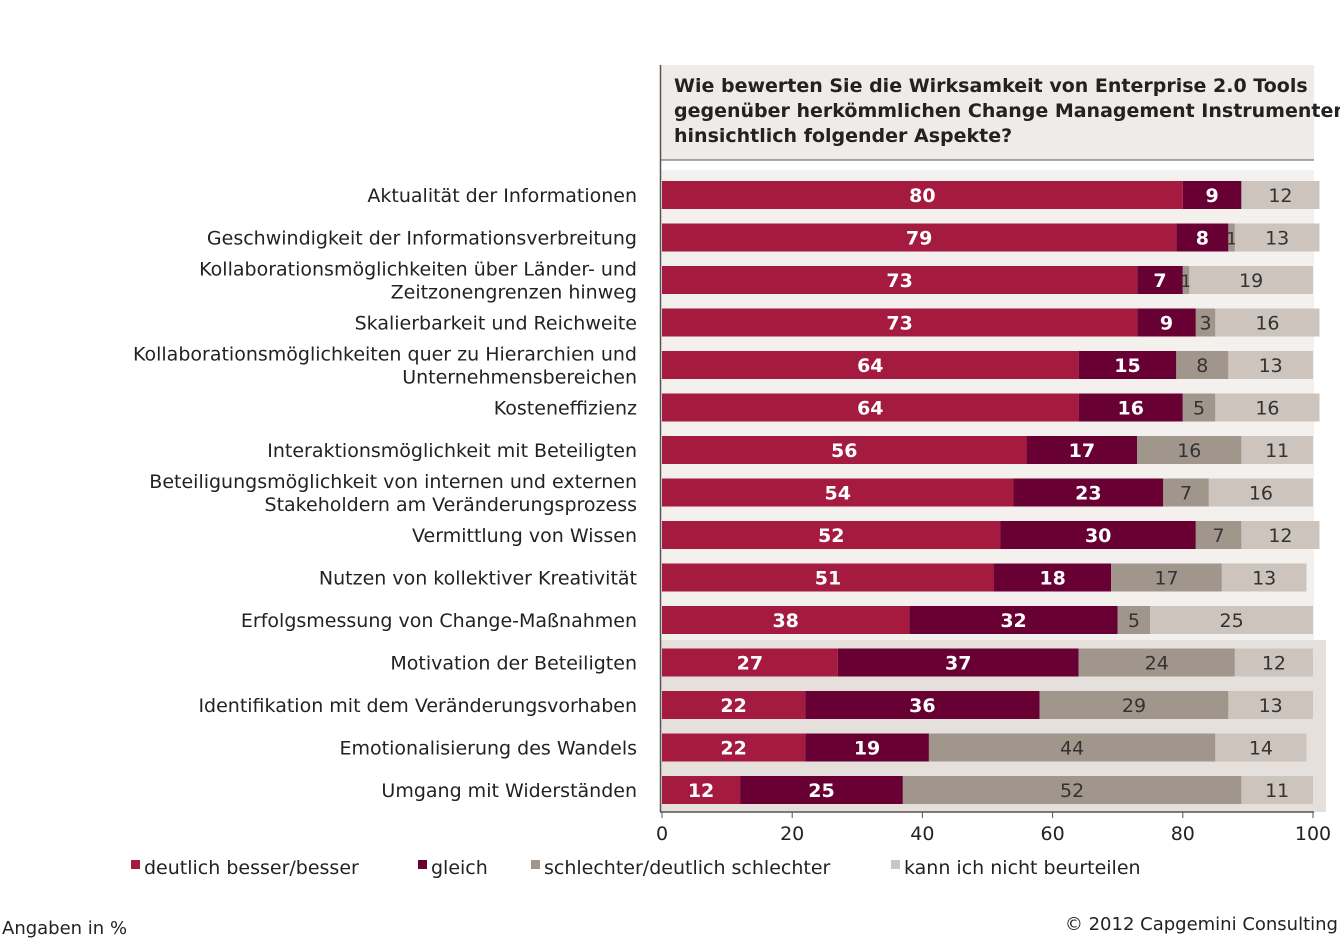 Image resolution: width=1340 pixels, height=950 pixels. Describe the element at coordinates (1053, 834) in the screenshot. I see `x-tick-label: 60` at that location.